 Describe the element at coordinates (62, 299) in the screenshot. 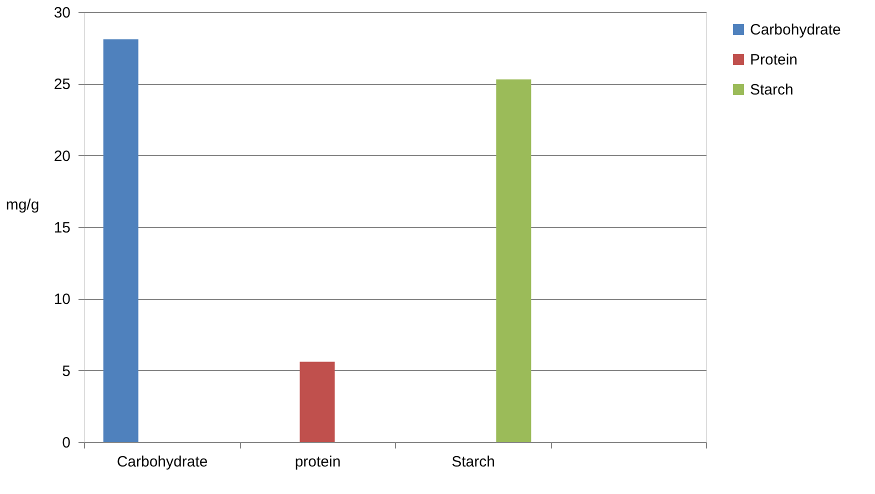

I see `y-tick-label: 10` at that location.